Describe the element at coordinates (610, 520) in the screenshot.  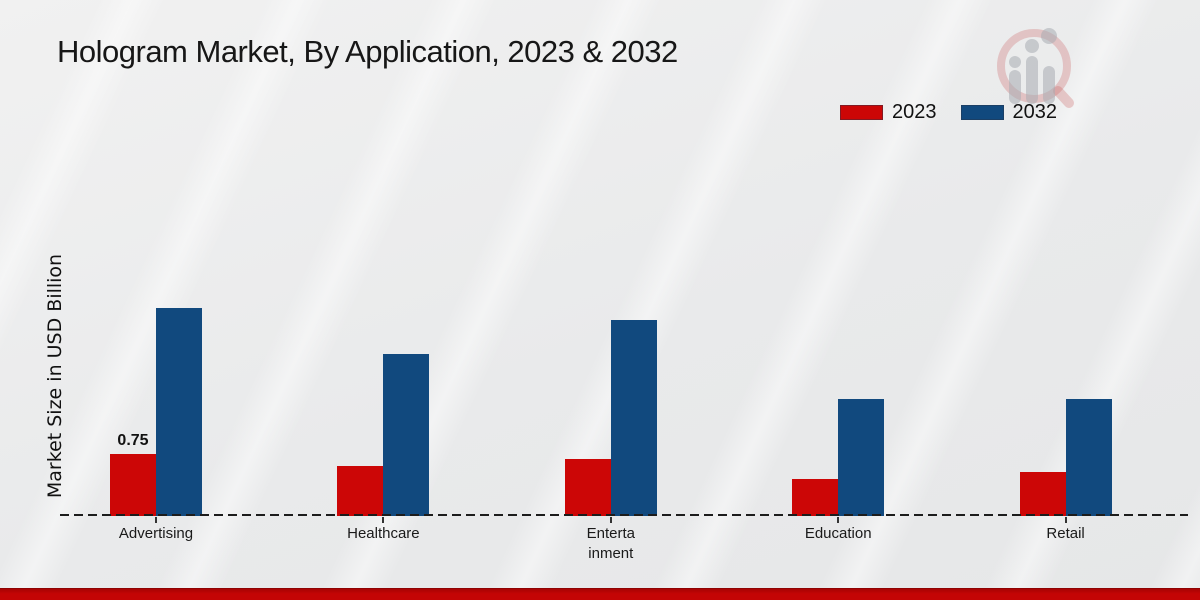
I see `x-tick-entertainment` at that location.